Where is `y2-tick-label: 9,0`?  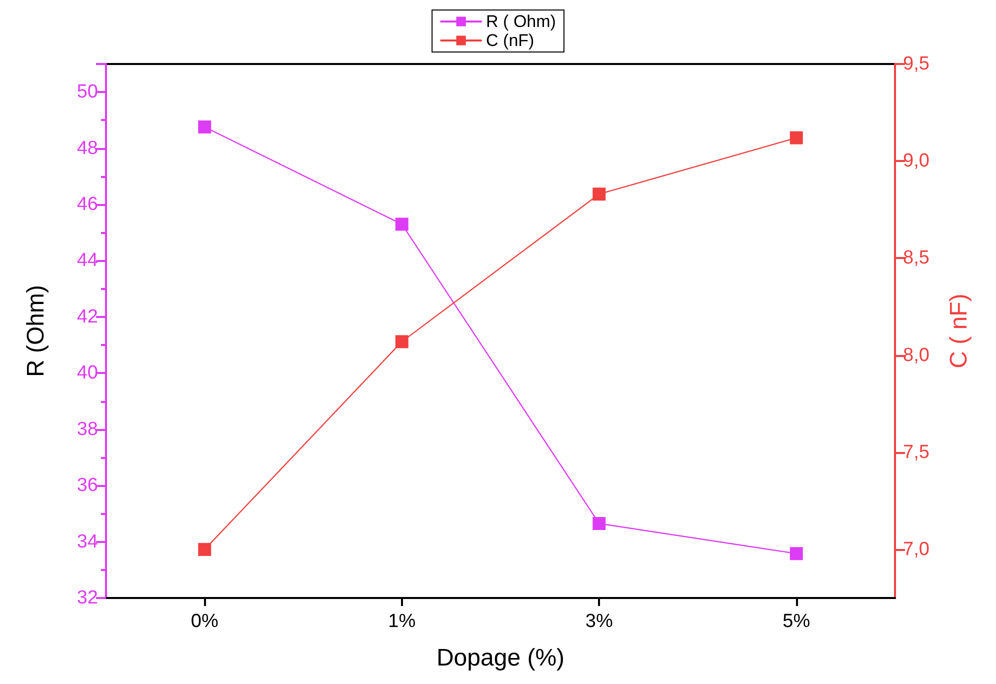 y2-tick-label: 9,0 is located at coordinates (916, 161).